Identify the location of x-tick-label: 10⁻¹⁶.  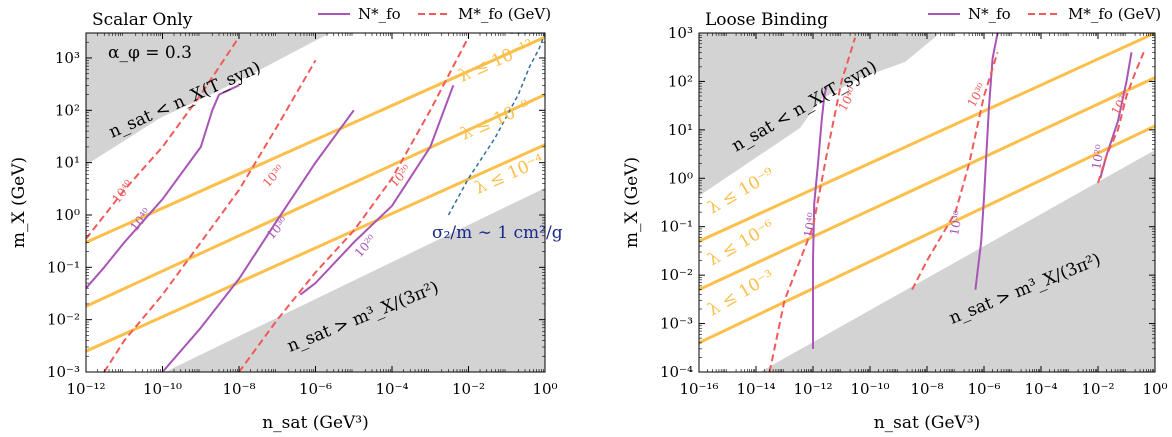
(698, 389).